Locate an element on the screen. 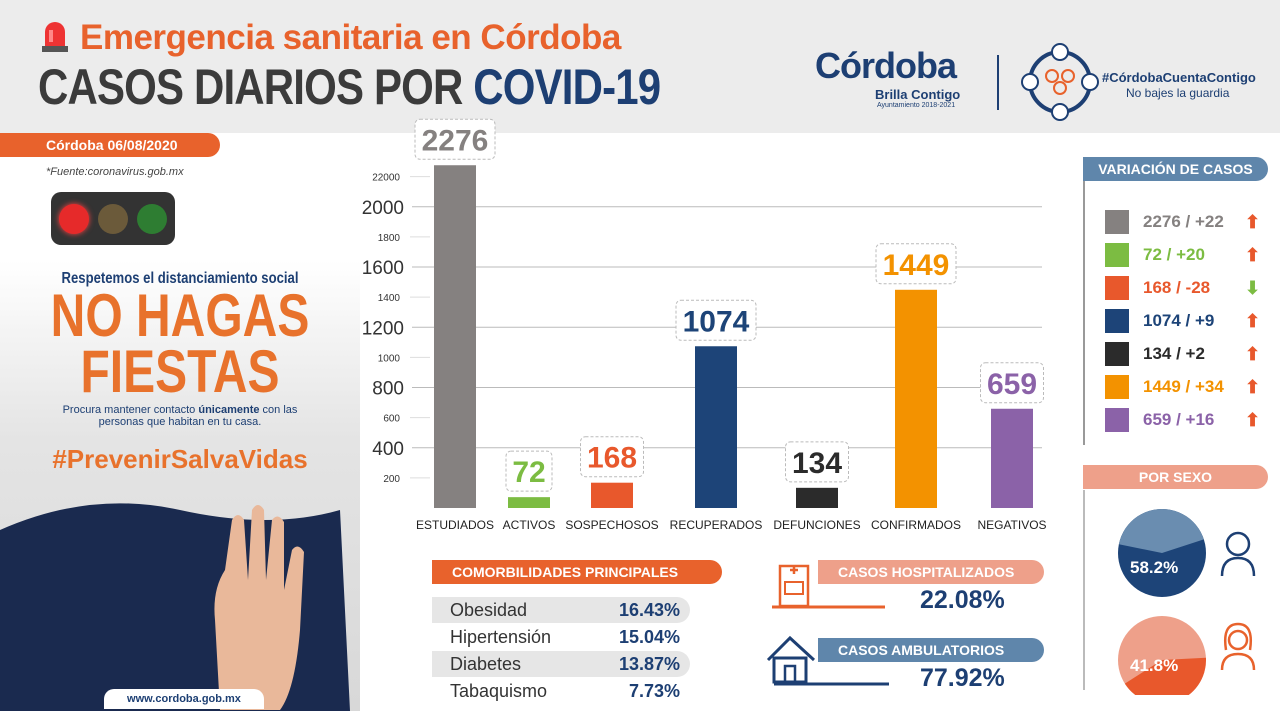 The height and width of the screenshot is (711, 1280). siren-icon is located at coordinates (55, 37).